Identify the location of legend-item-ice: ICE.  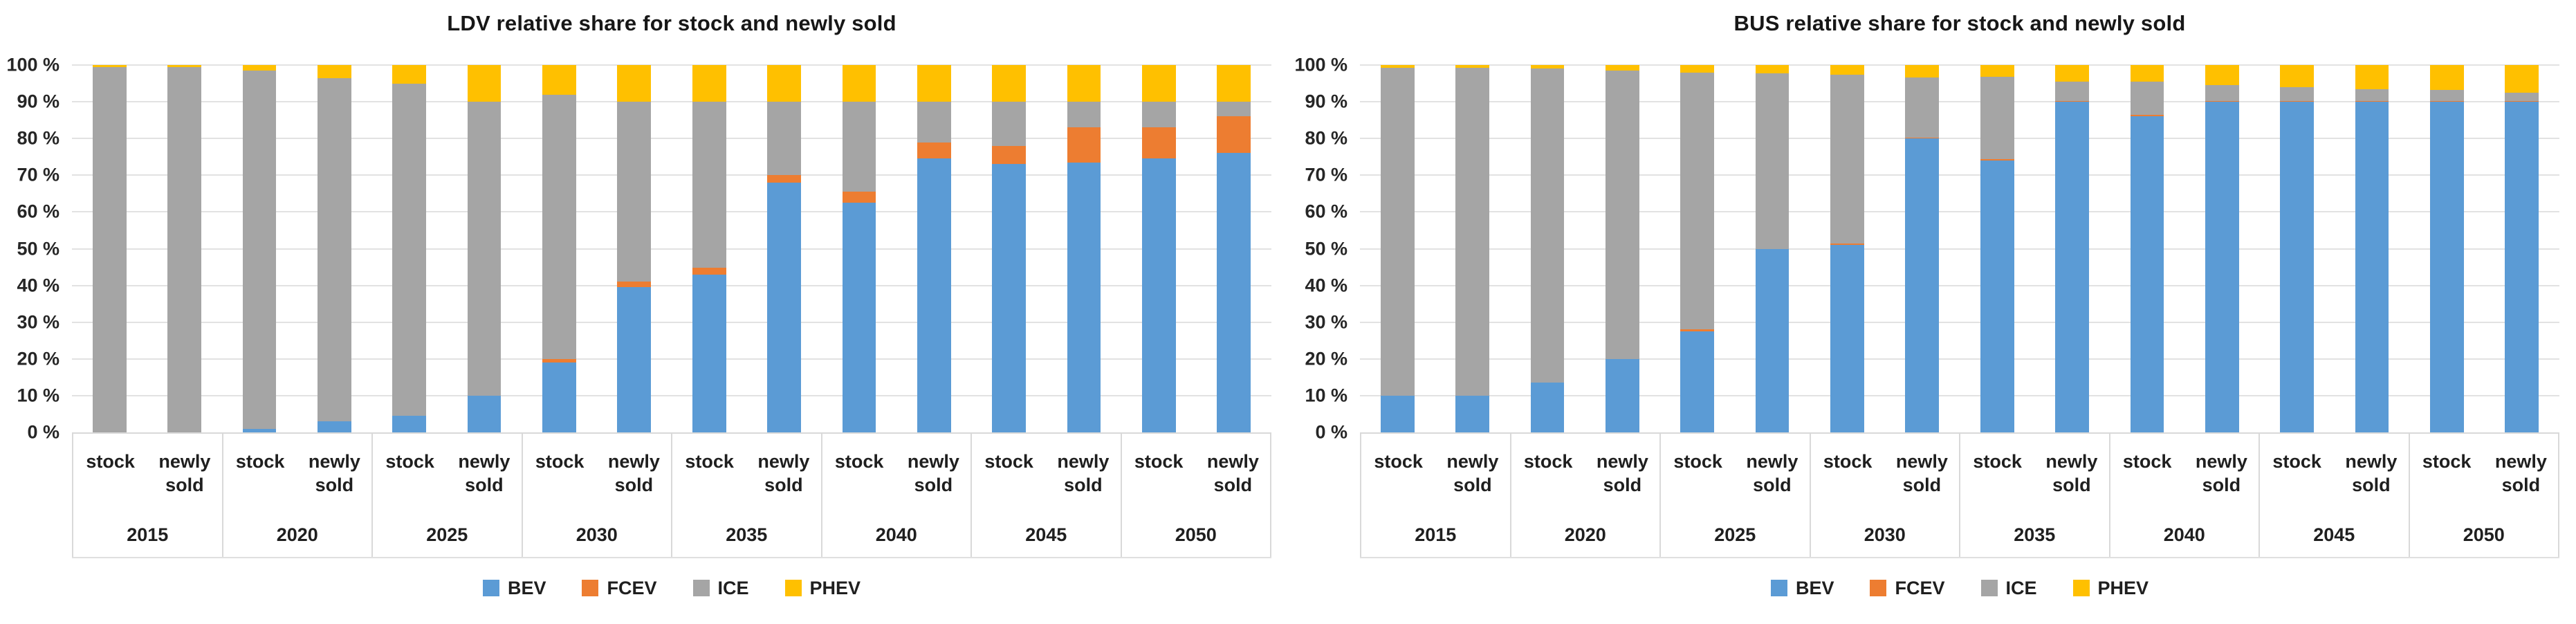
(2008, 588).